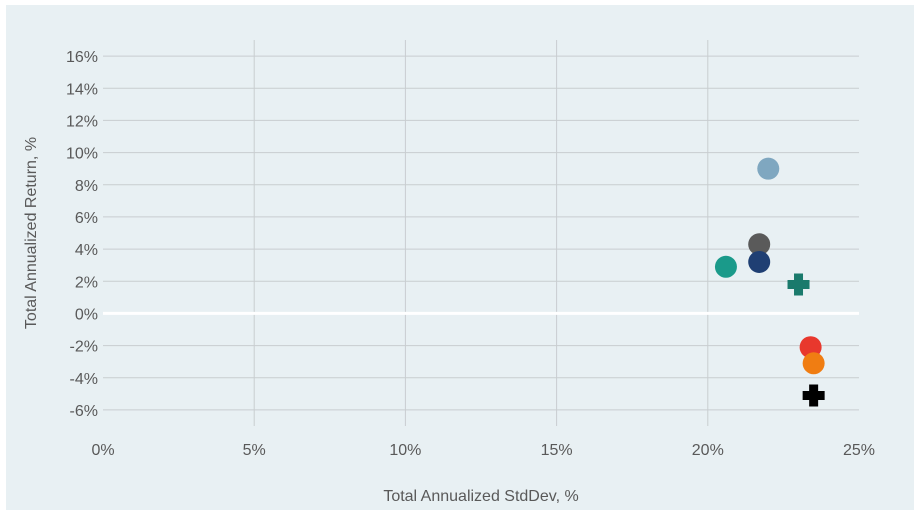 This screenshot has height=515, width=919. Describe the element at coordinates (84, 347) in the screenshot. I see `y-tick-label: -2%` at that location.